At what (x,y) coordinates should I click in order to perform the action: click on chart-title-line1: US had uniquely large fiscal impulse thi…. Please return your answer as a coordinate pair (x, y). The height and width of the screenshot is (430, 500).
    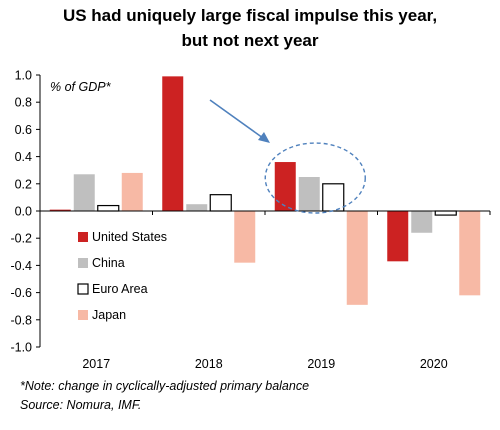
    Looking at the image, I should click on (250, 15).